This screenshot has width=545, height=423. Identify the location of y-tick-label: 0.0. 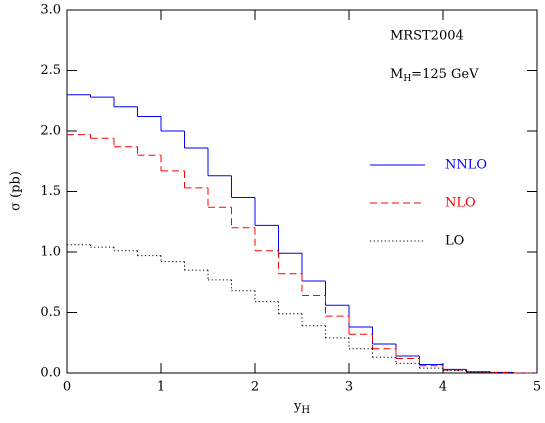
(50, 373).